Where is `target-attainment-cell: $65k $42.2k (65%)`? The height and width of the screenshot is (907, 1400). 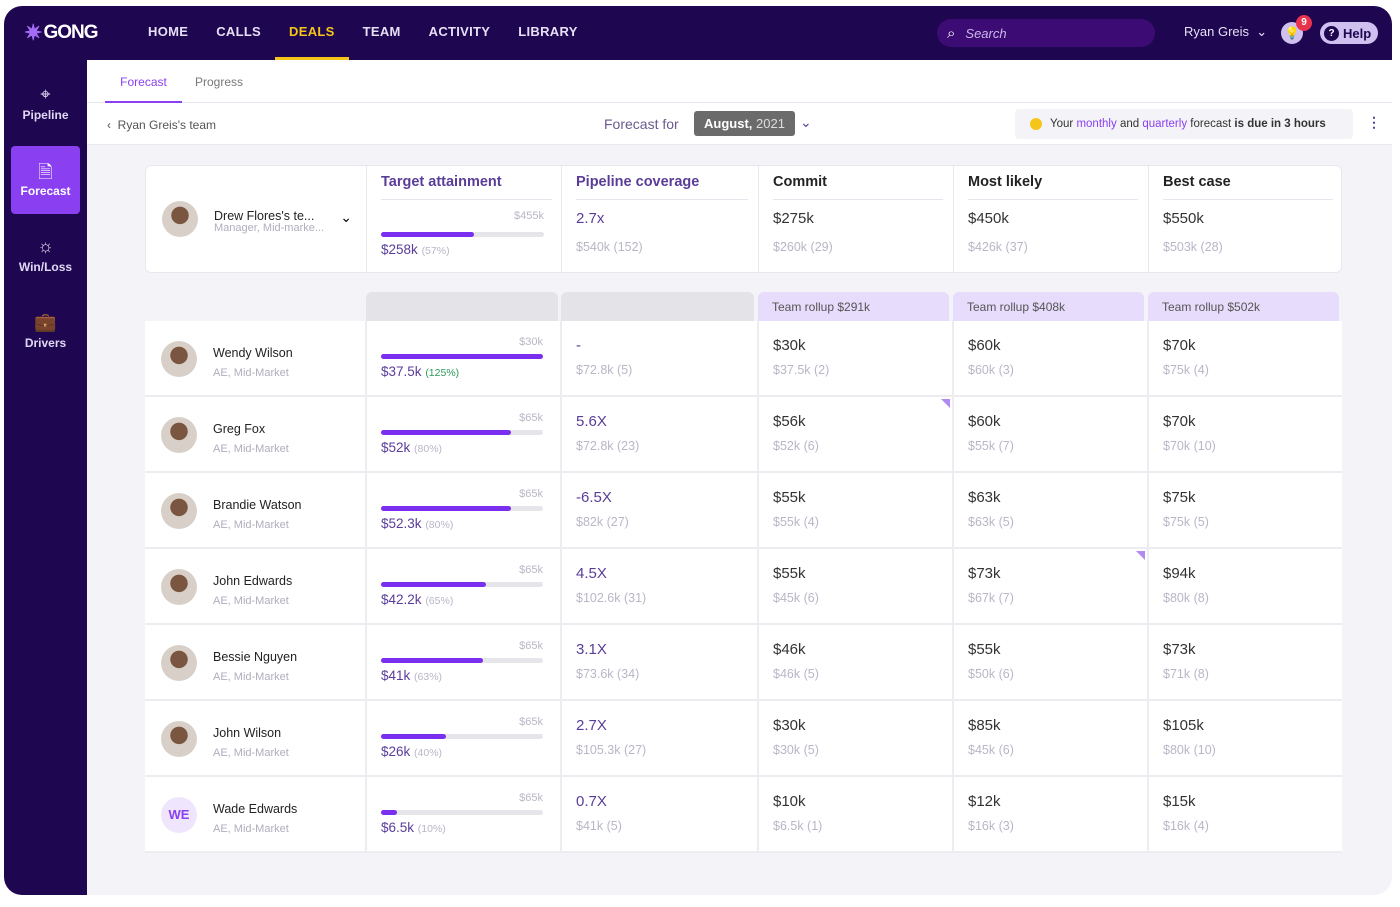 target-attainment-cell: $65k $42.2k (65%) is located at coordinates (463, 587).